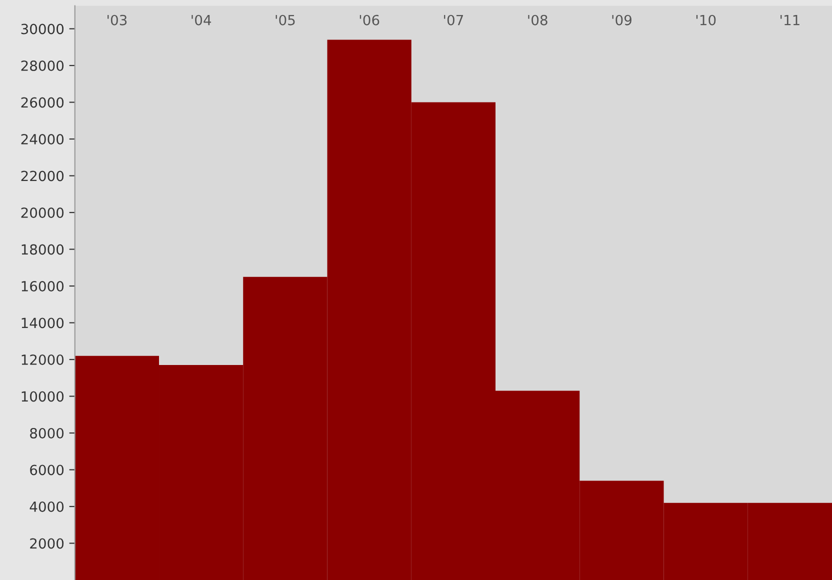 The height and width of the screenshot is (580, 832). Describe the element at coordinates (43, 286) in the screenshot. I see `y-tick-label: 16000` at that location.